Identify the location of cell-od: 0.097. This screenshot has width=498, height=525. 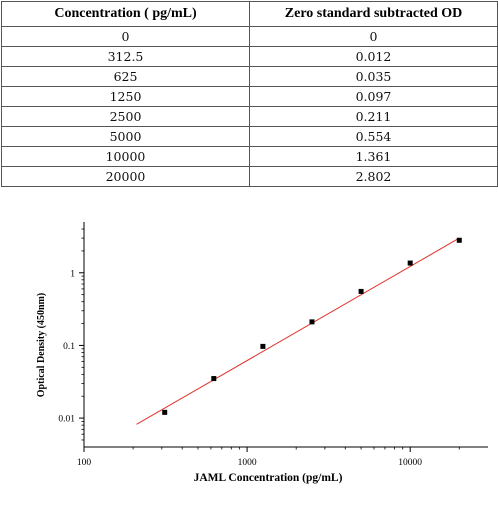
(373, 96).